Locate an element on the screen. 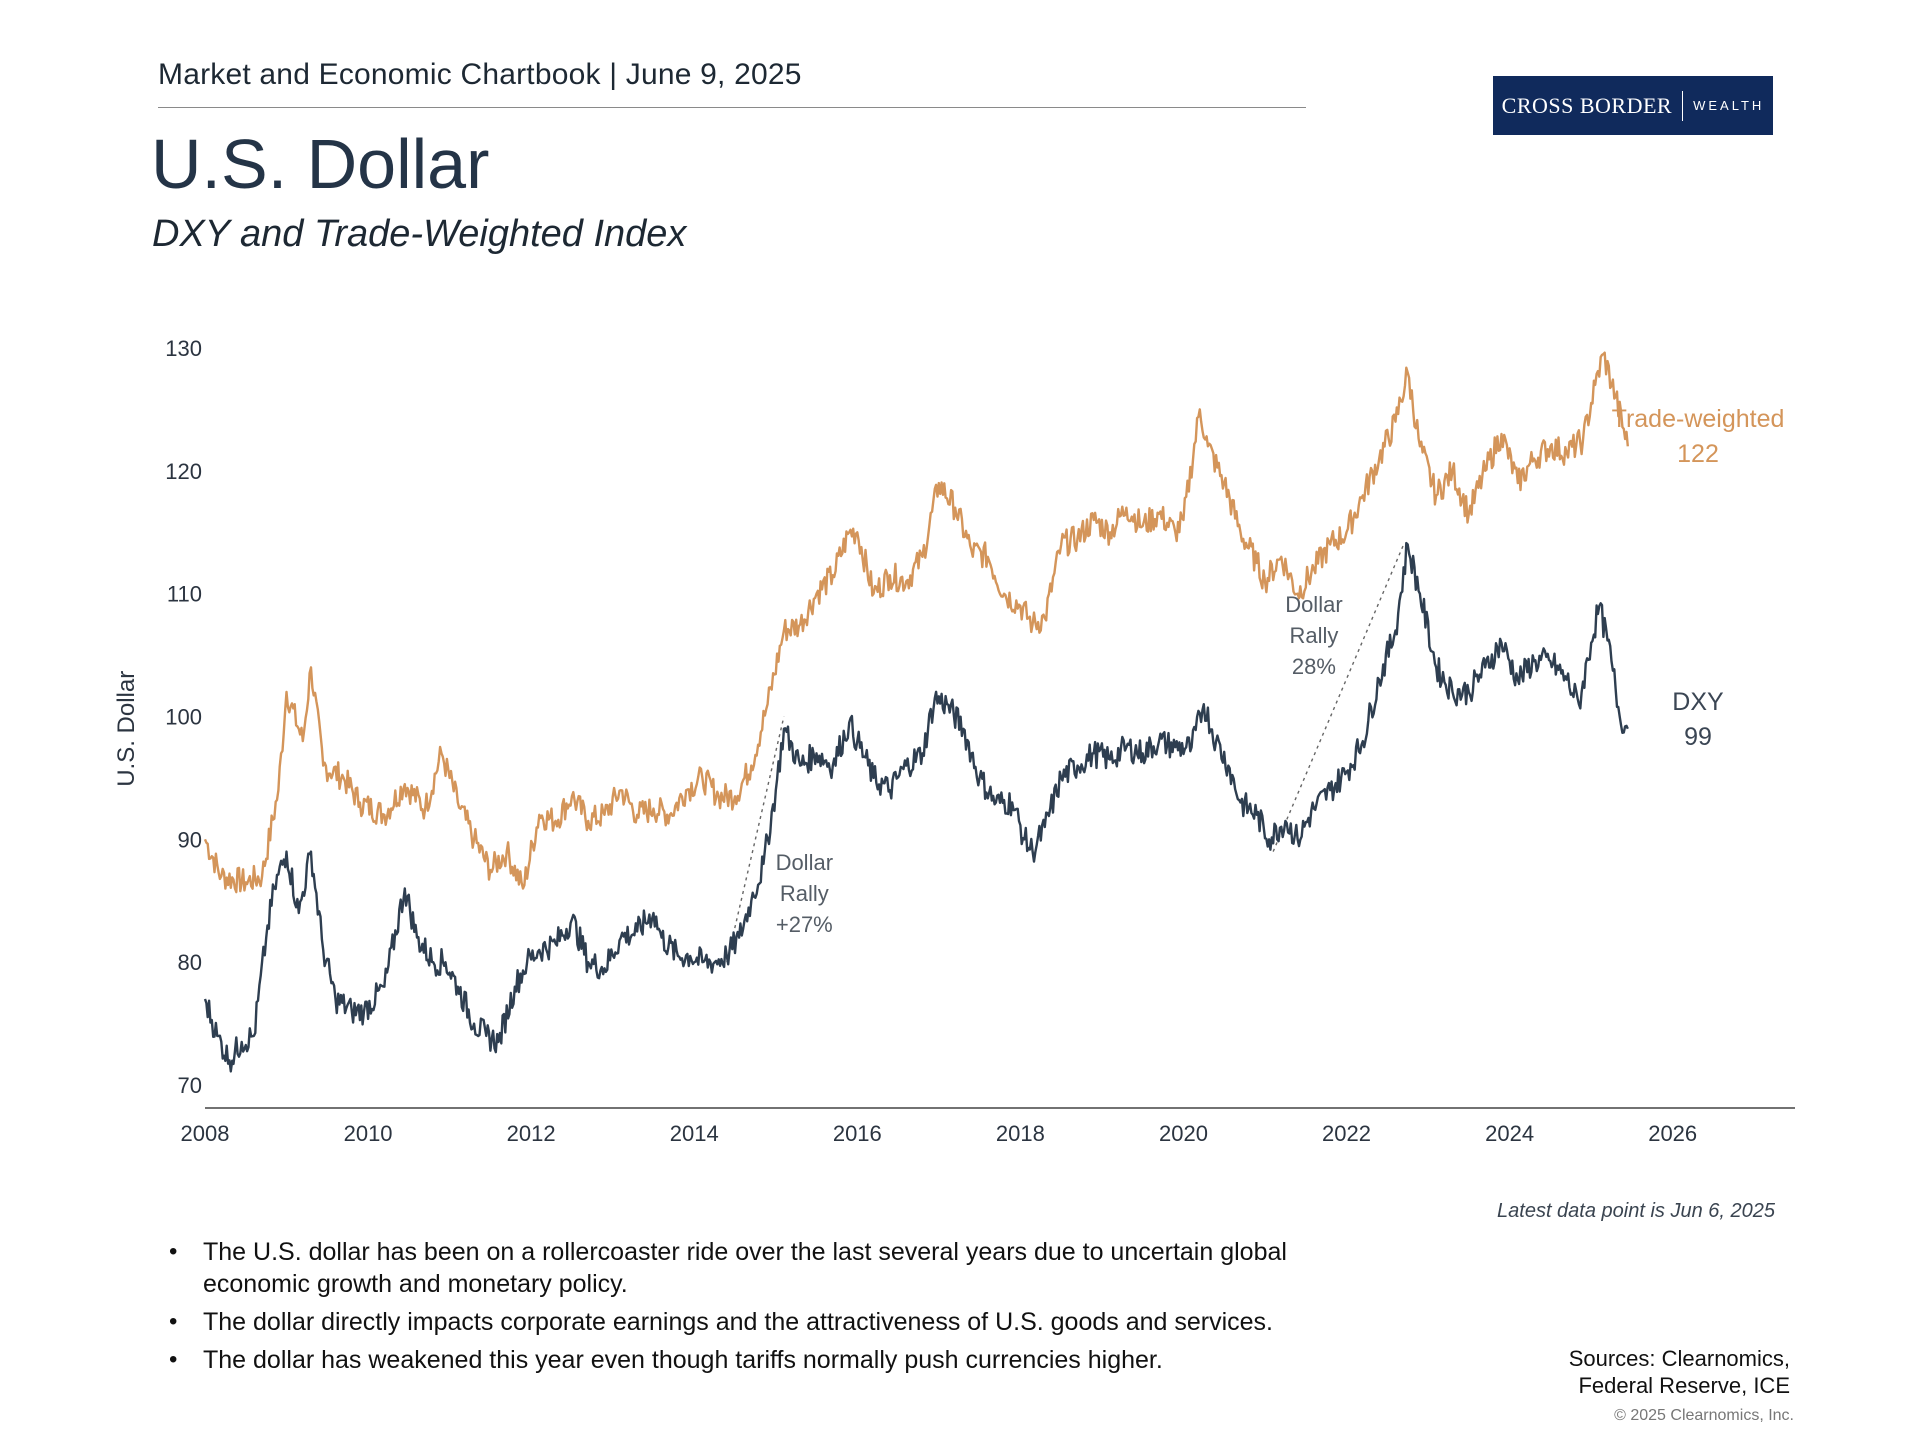 The height and width of the screenshot is (1440, 1920). page-title: U.S. Dollar is located at coordinates (320, 164).